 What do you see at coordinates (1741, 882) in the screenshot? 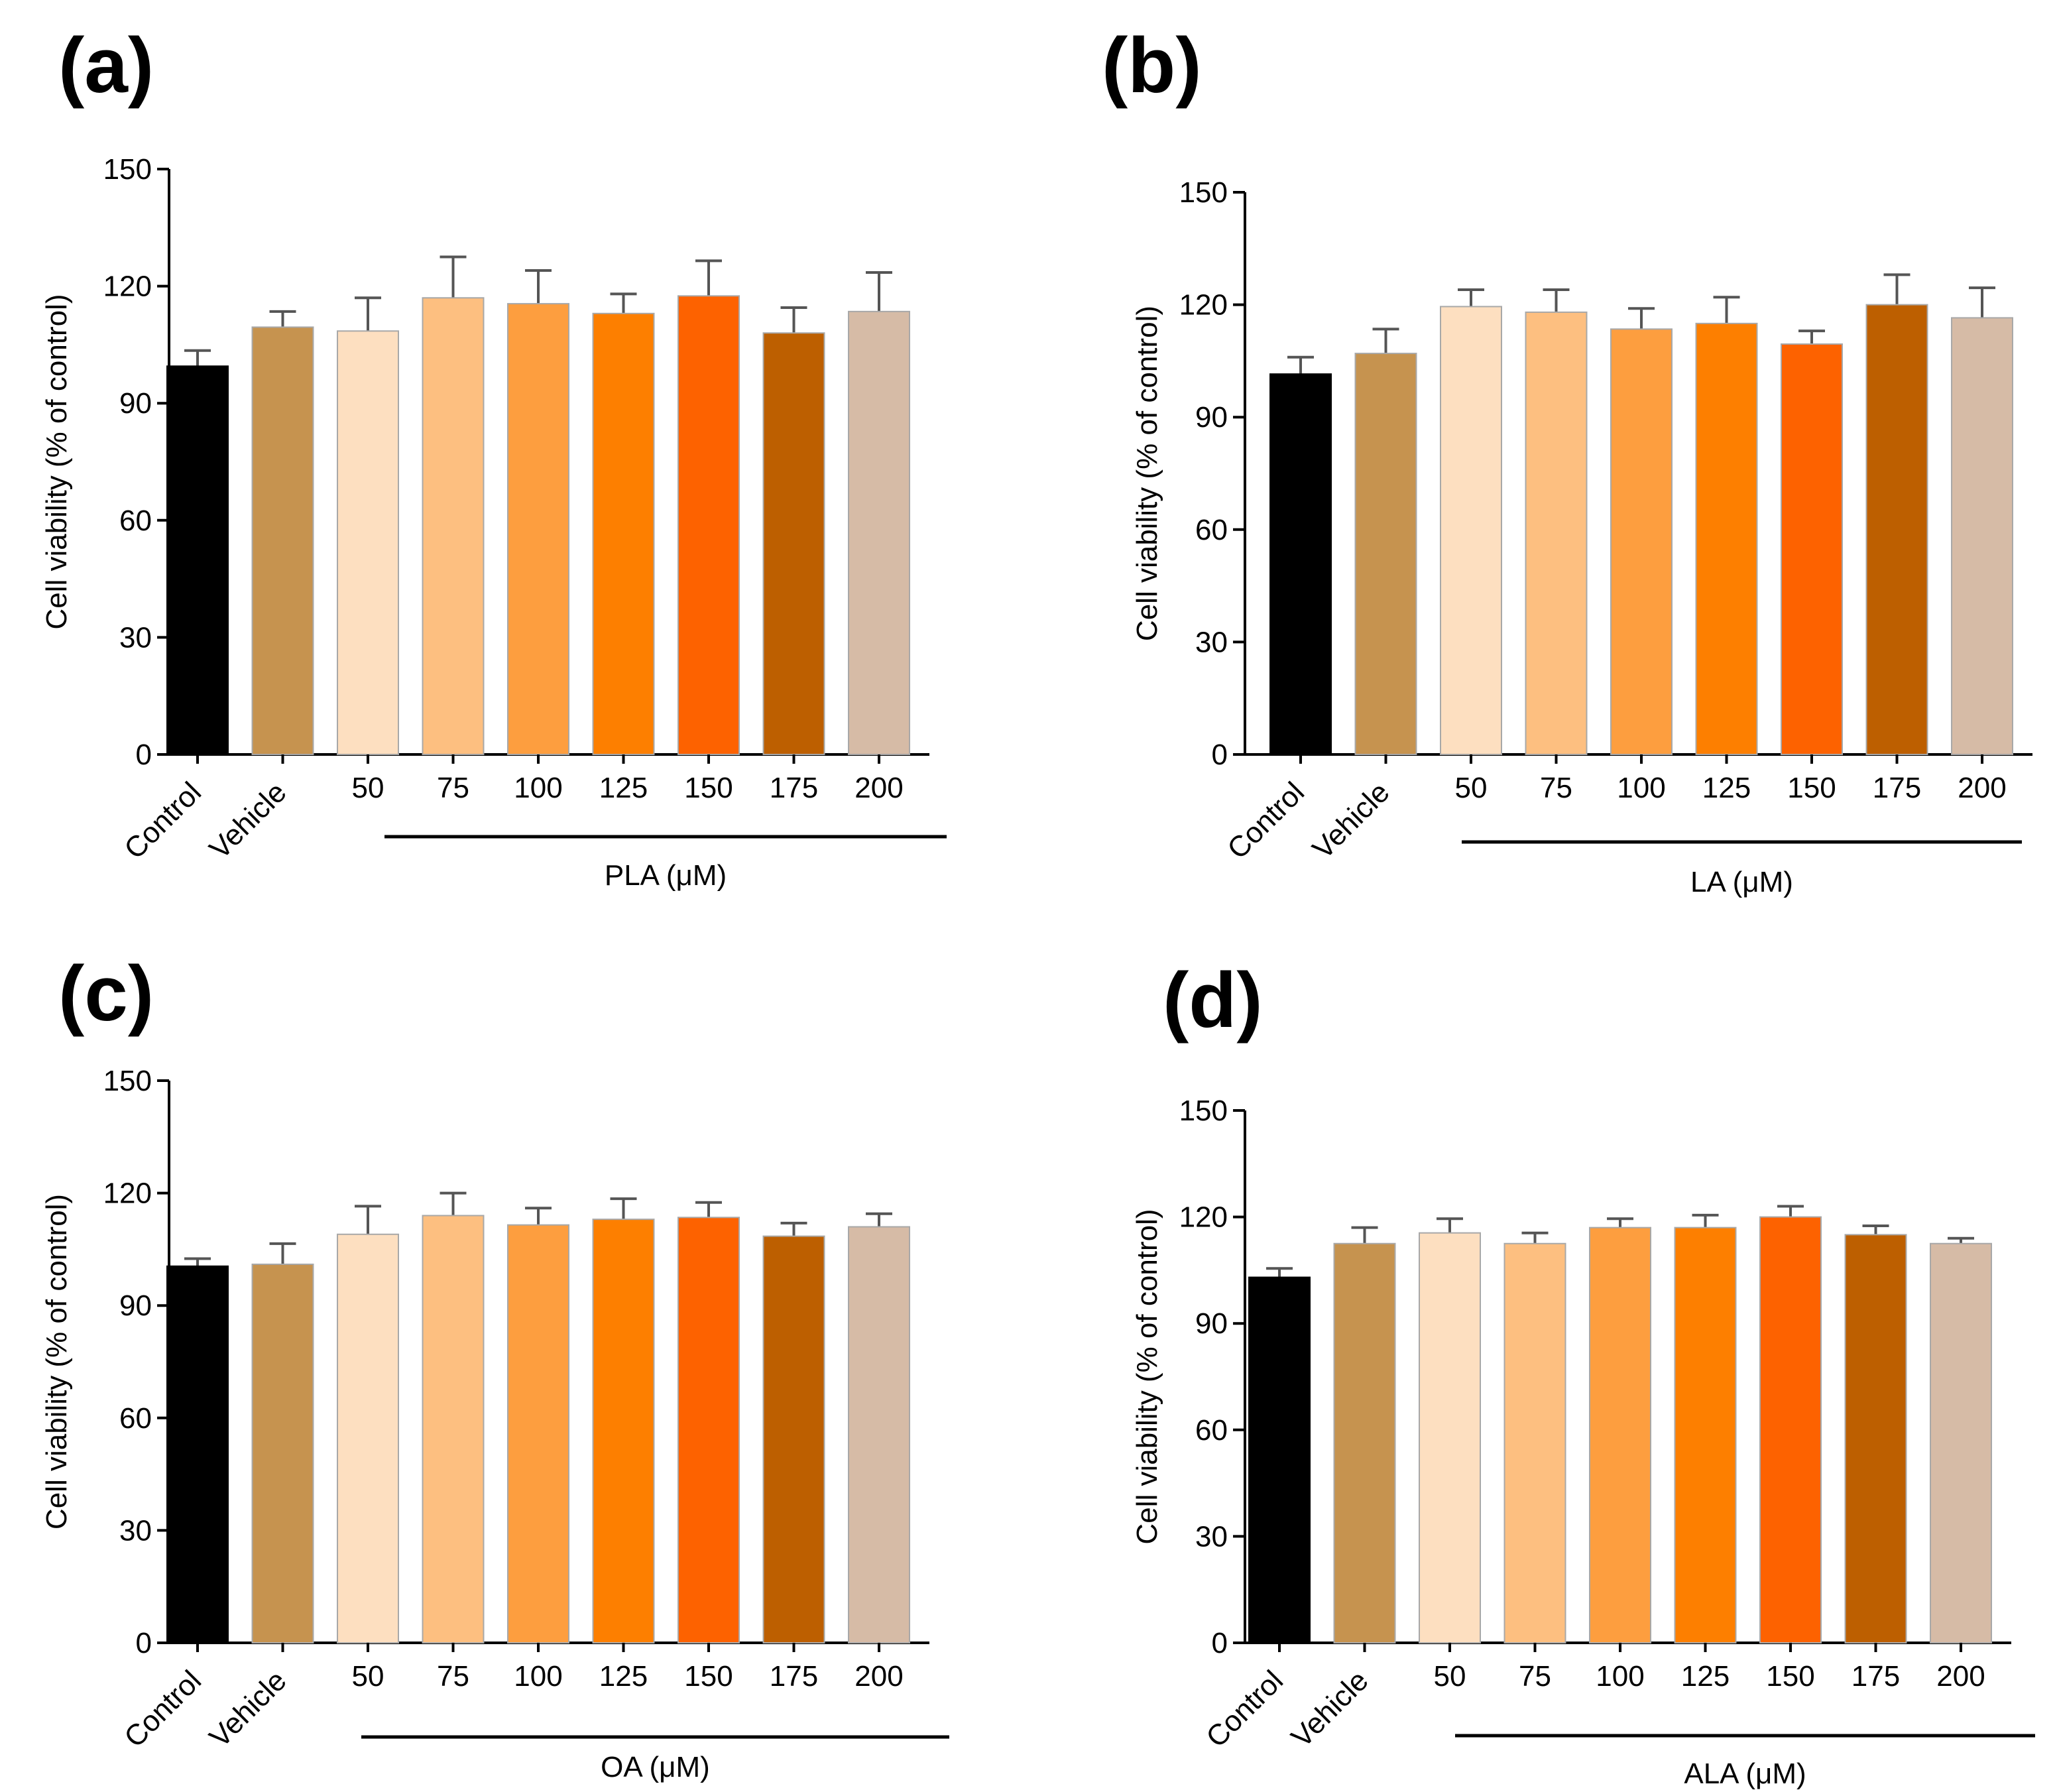
I see `group-label: LA (μM)` at bounding box center [1741, 882].